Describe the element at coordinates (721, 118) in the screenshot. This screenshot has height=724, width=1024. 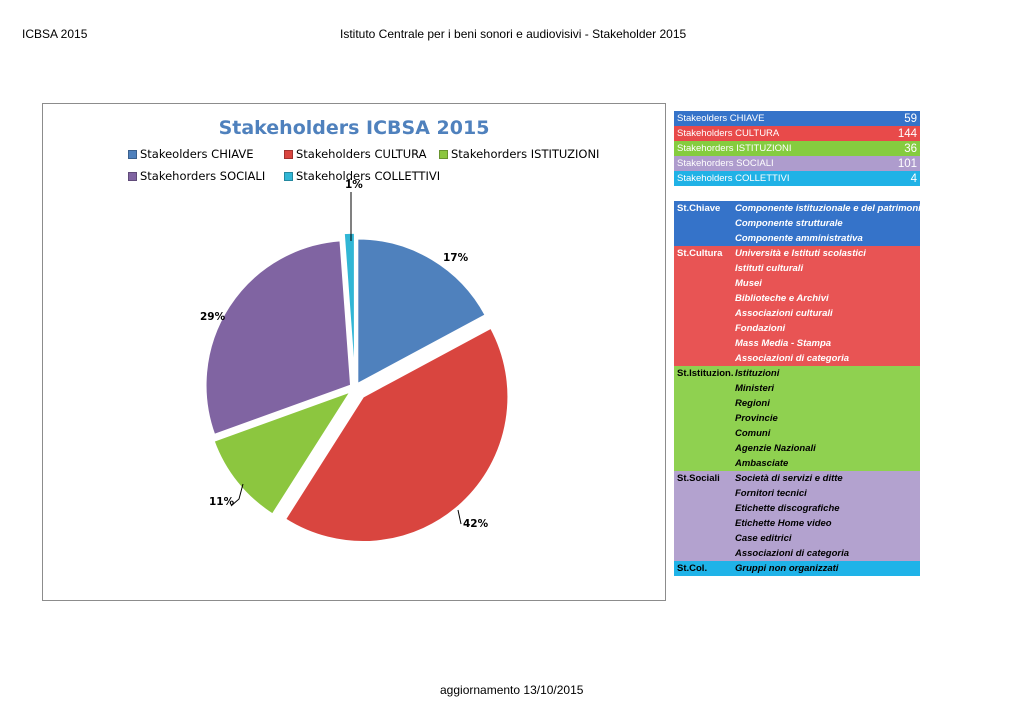
I see `summary-label: Stakeolders CHIAVE` at that location.